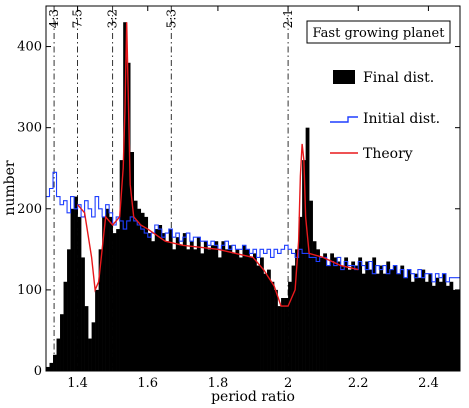 The image size is (469, 408). What do you see at coordinates (218, 383) in the screenshot?
I see `x-tick-label: 1.8` at bounding box center [218, 383].